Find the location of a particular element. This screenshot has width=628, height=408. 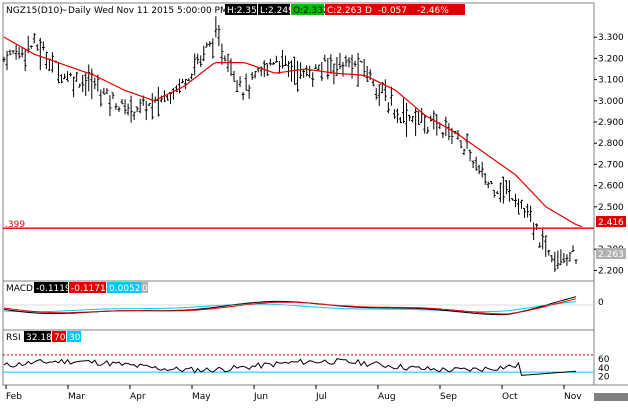

scroll-handle is located at coordinates (611, 397).